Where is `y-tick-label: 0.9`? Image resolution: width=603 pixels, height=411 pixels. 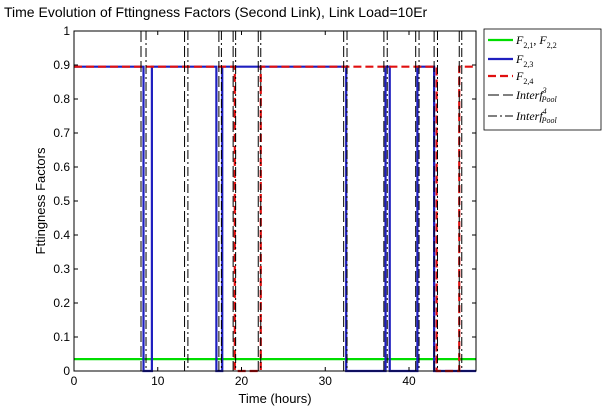 y-tick-label: 0.9 is located at coordinates (61, 65).